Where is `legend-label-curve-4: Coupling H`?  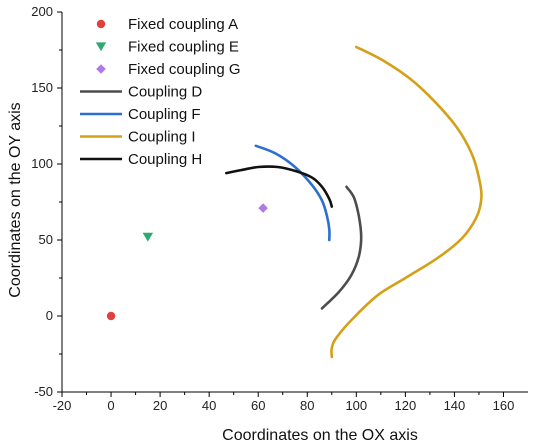
legend-label-curve-4: Coupling H is located at coordinates (165, 159).